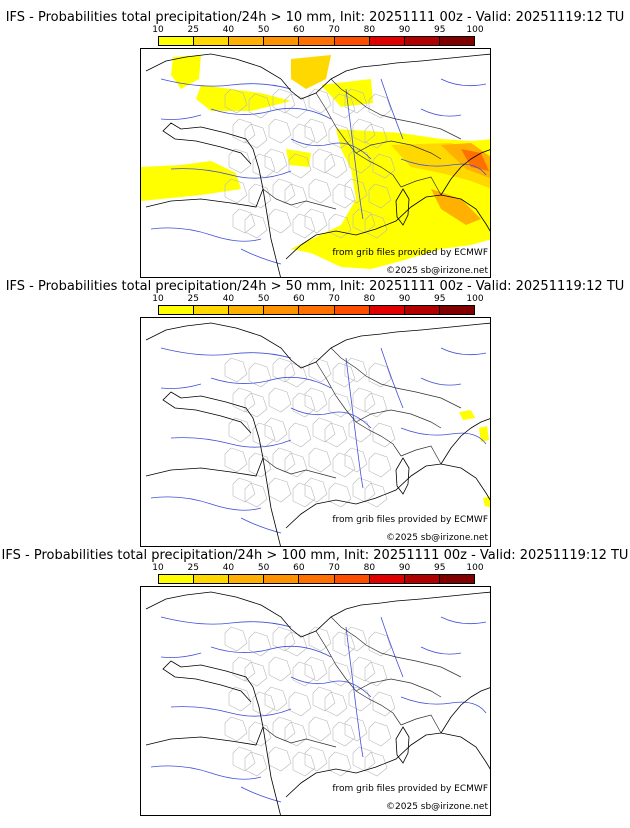  Describe the element at coordinates (317, 568) in the screenshot. I see `colorbar-ticks: 10 25 40 50 60 70 80 90 95 100` at that location.